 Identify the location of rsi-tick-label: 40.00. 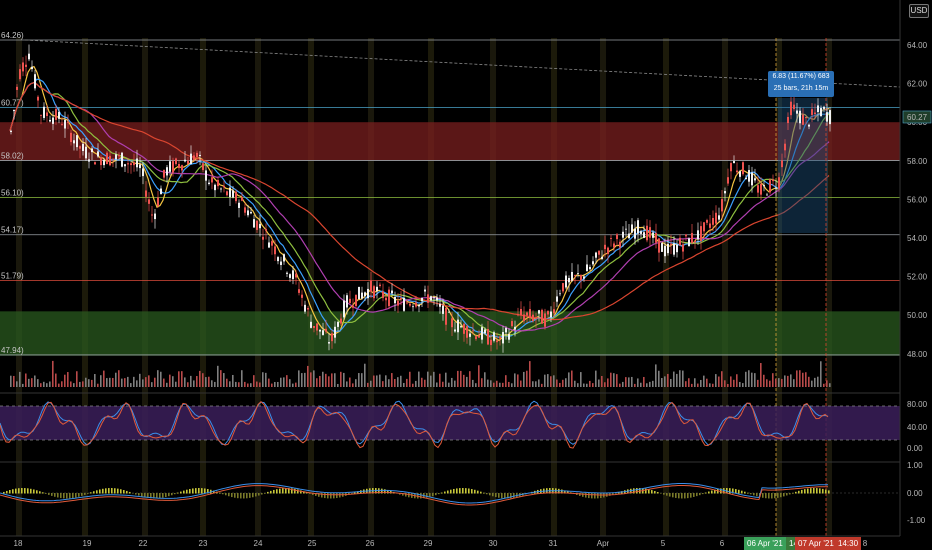
(917, 427).